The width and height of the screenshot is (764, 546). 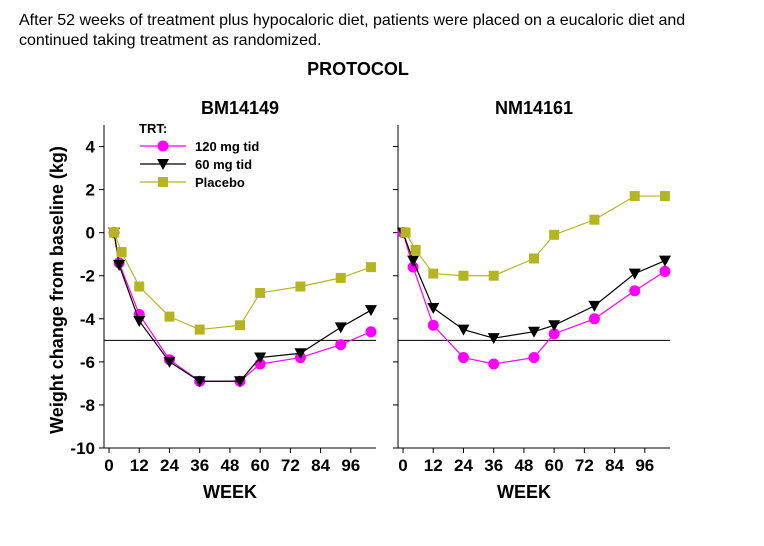 I want to click on panel-title: NM14161, so click(x=534, y=108).